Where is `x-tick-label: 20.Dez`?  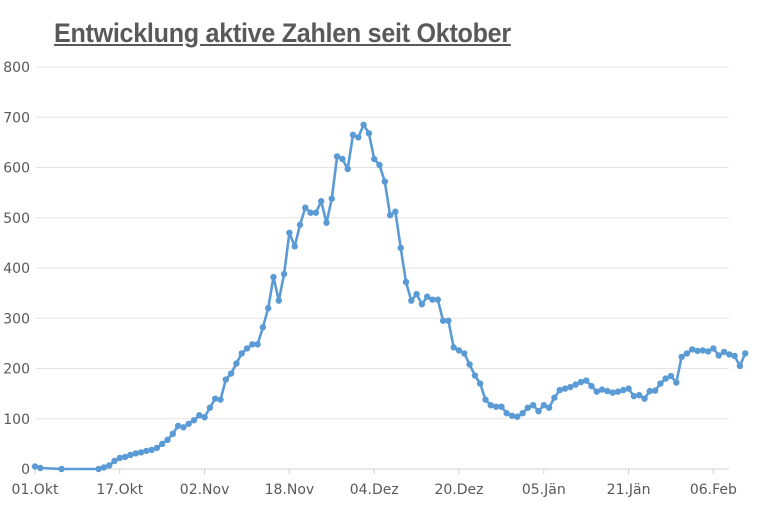
x-tick-label: 20.Dez is located at coordinates (458, 490).